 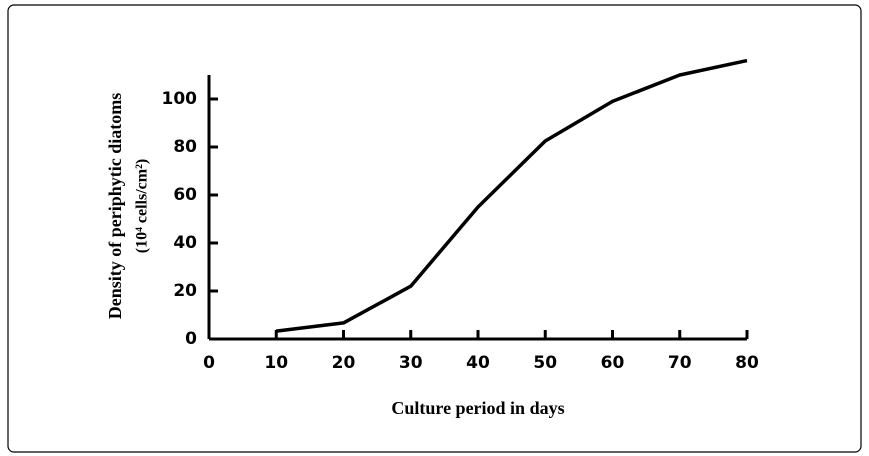 What do you see at coordinates (747, 363) in the screenshot?
I see `x-tick-label: 80` at bounding box center [747, 363].